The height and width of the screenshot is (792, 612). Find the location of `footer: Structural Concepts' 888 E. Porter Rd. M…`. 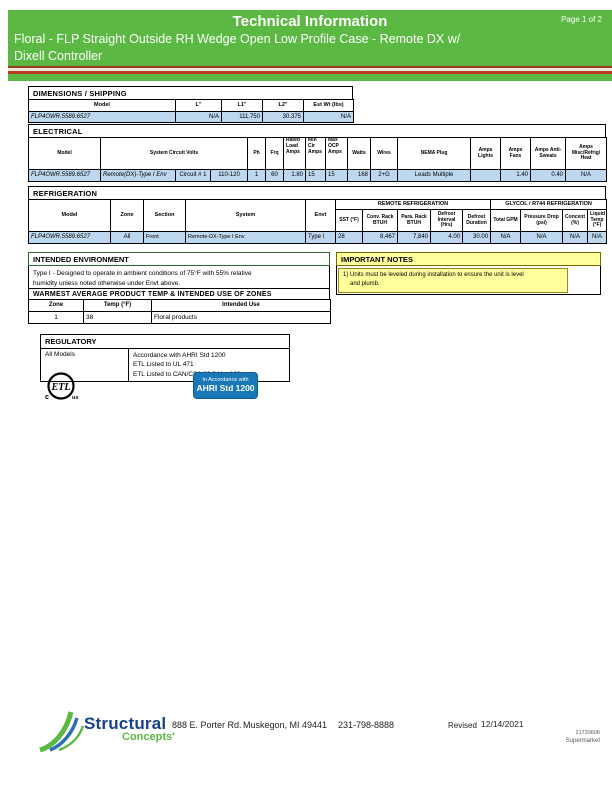

footer: Structural Concepts' 888 E. Porter Rd. M… is located at coordinates (306, 736).